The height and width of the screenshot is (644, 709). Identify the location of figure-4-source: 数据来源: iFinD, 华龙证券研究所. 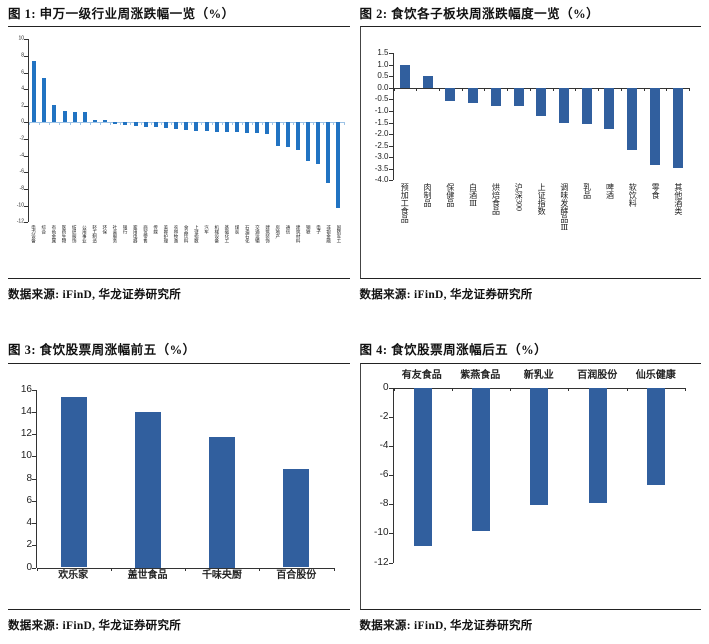
(446, 625).